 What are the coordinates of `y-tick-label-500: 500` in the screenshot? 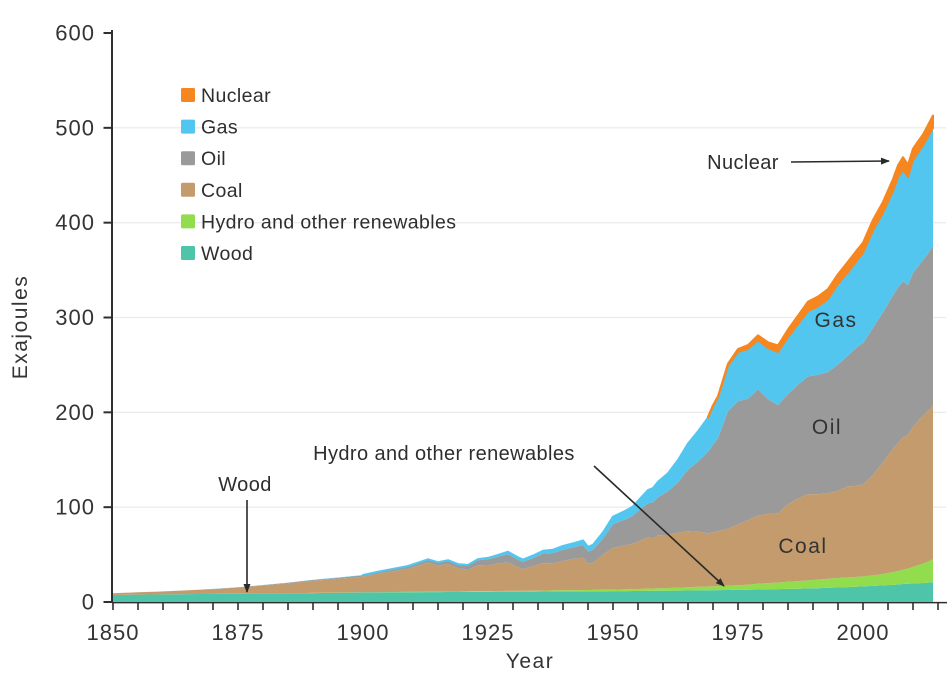 It's located at (75, 127).